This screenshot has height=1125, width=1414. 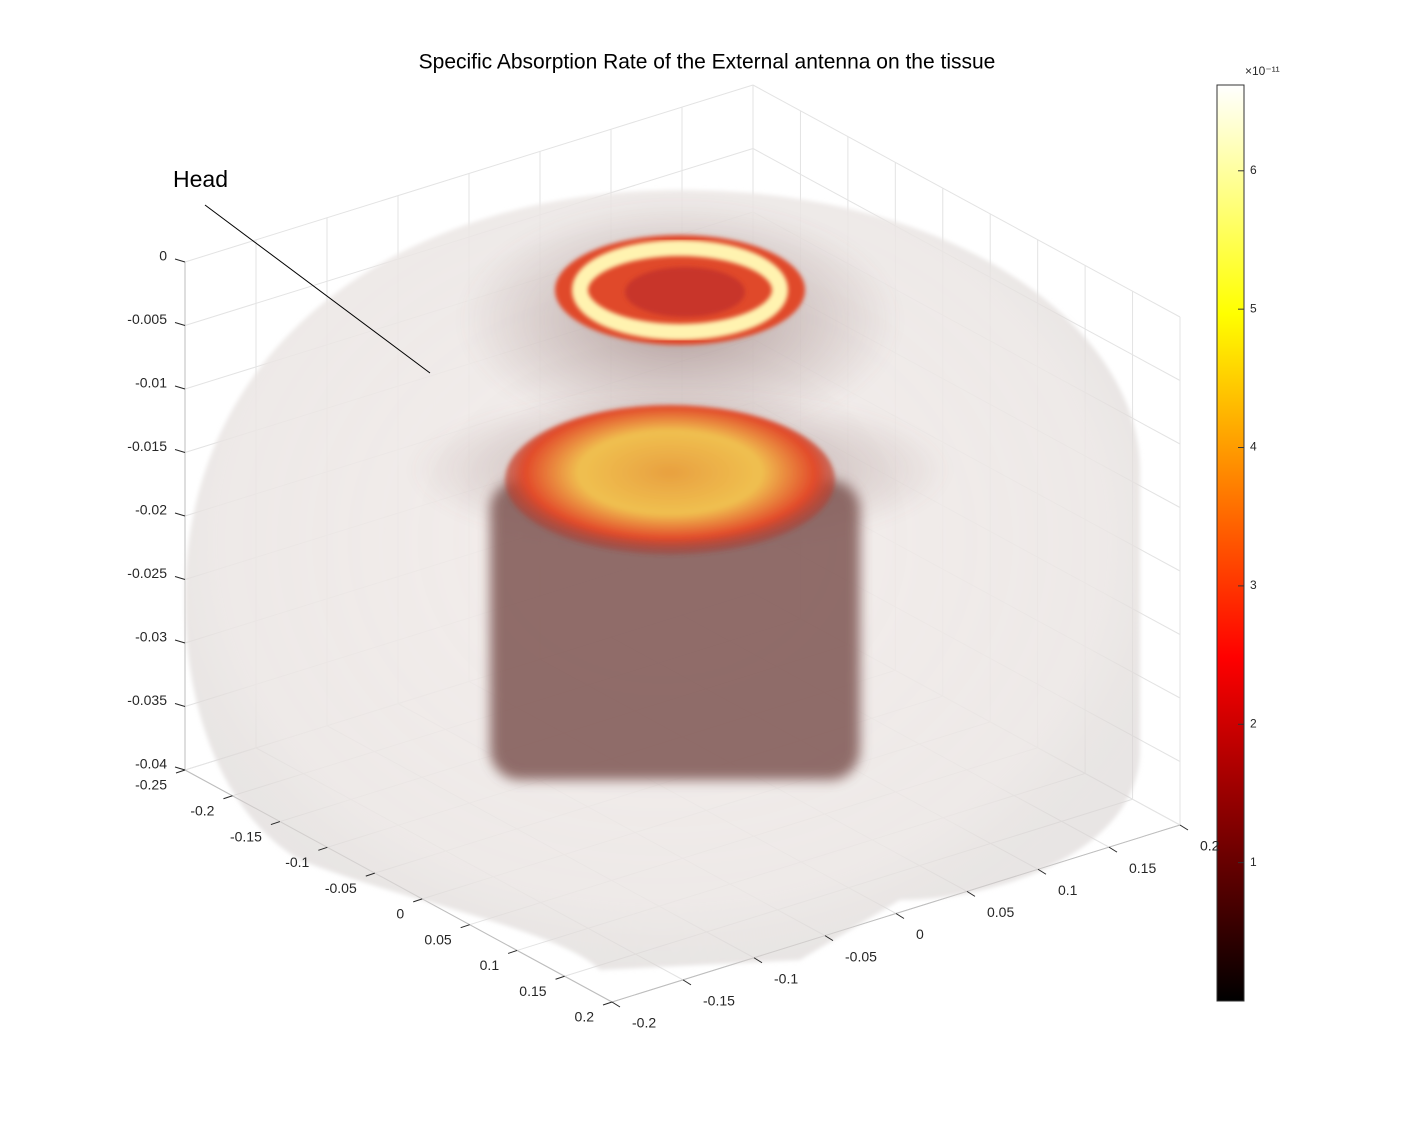 I want to click on z-tick-label: -0.005, so click(x=147, y=319).